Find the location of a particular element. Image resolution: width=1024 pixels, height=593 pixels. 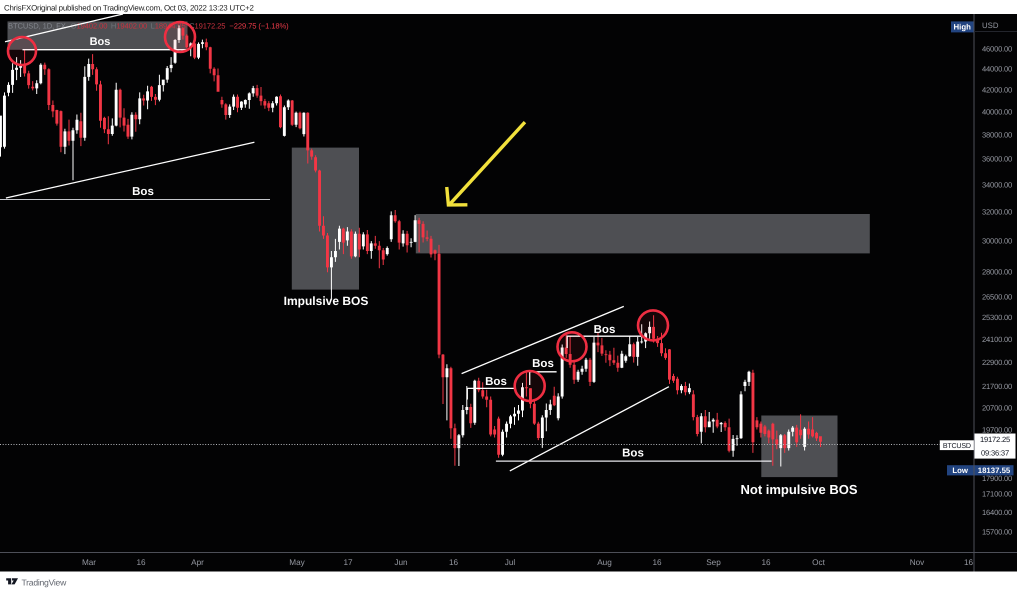

svg-text: 28000.00 is located at coordinates (997, 272).